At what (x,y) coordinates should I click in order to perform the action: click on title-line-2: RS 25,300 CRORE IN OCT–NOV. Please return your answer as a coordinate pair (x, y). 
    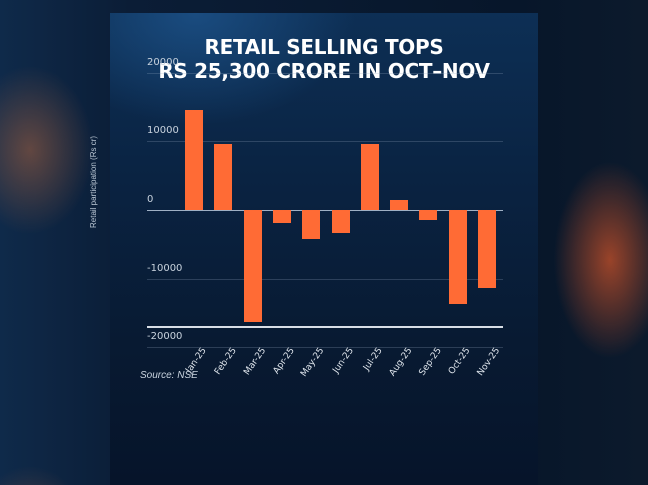
    Looking at the image, I should click on (324, 71).